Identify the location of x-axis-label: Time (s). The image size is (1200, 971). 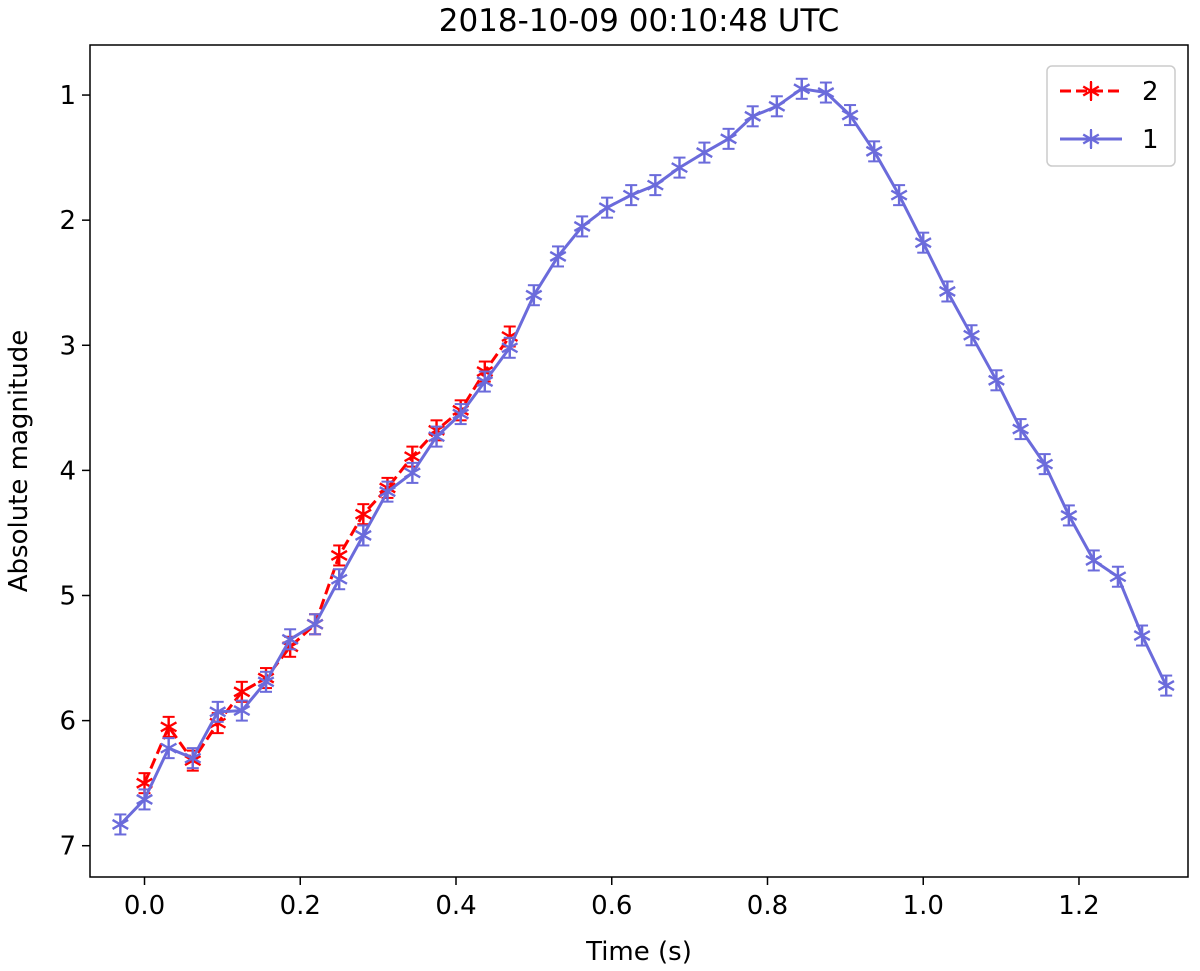
(638, 952).